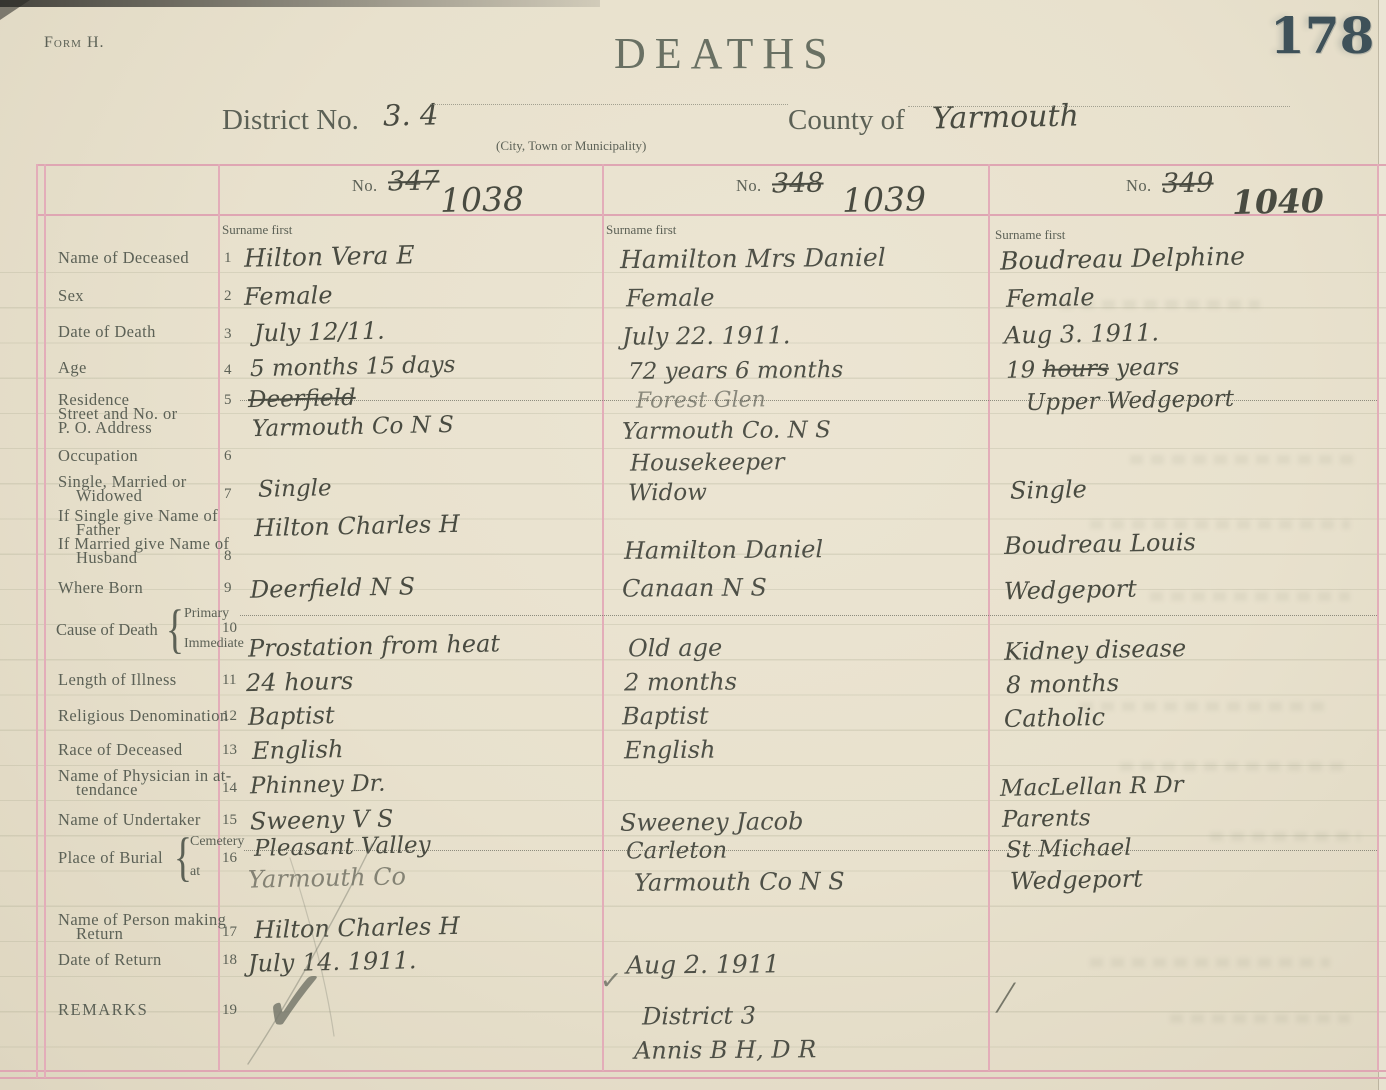 The width and height of the screenshot is (1386, 1090). Describe the element at coordinates (98, 455) in the screenshot. I see `row-label-6: Occupation` at that location.